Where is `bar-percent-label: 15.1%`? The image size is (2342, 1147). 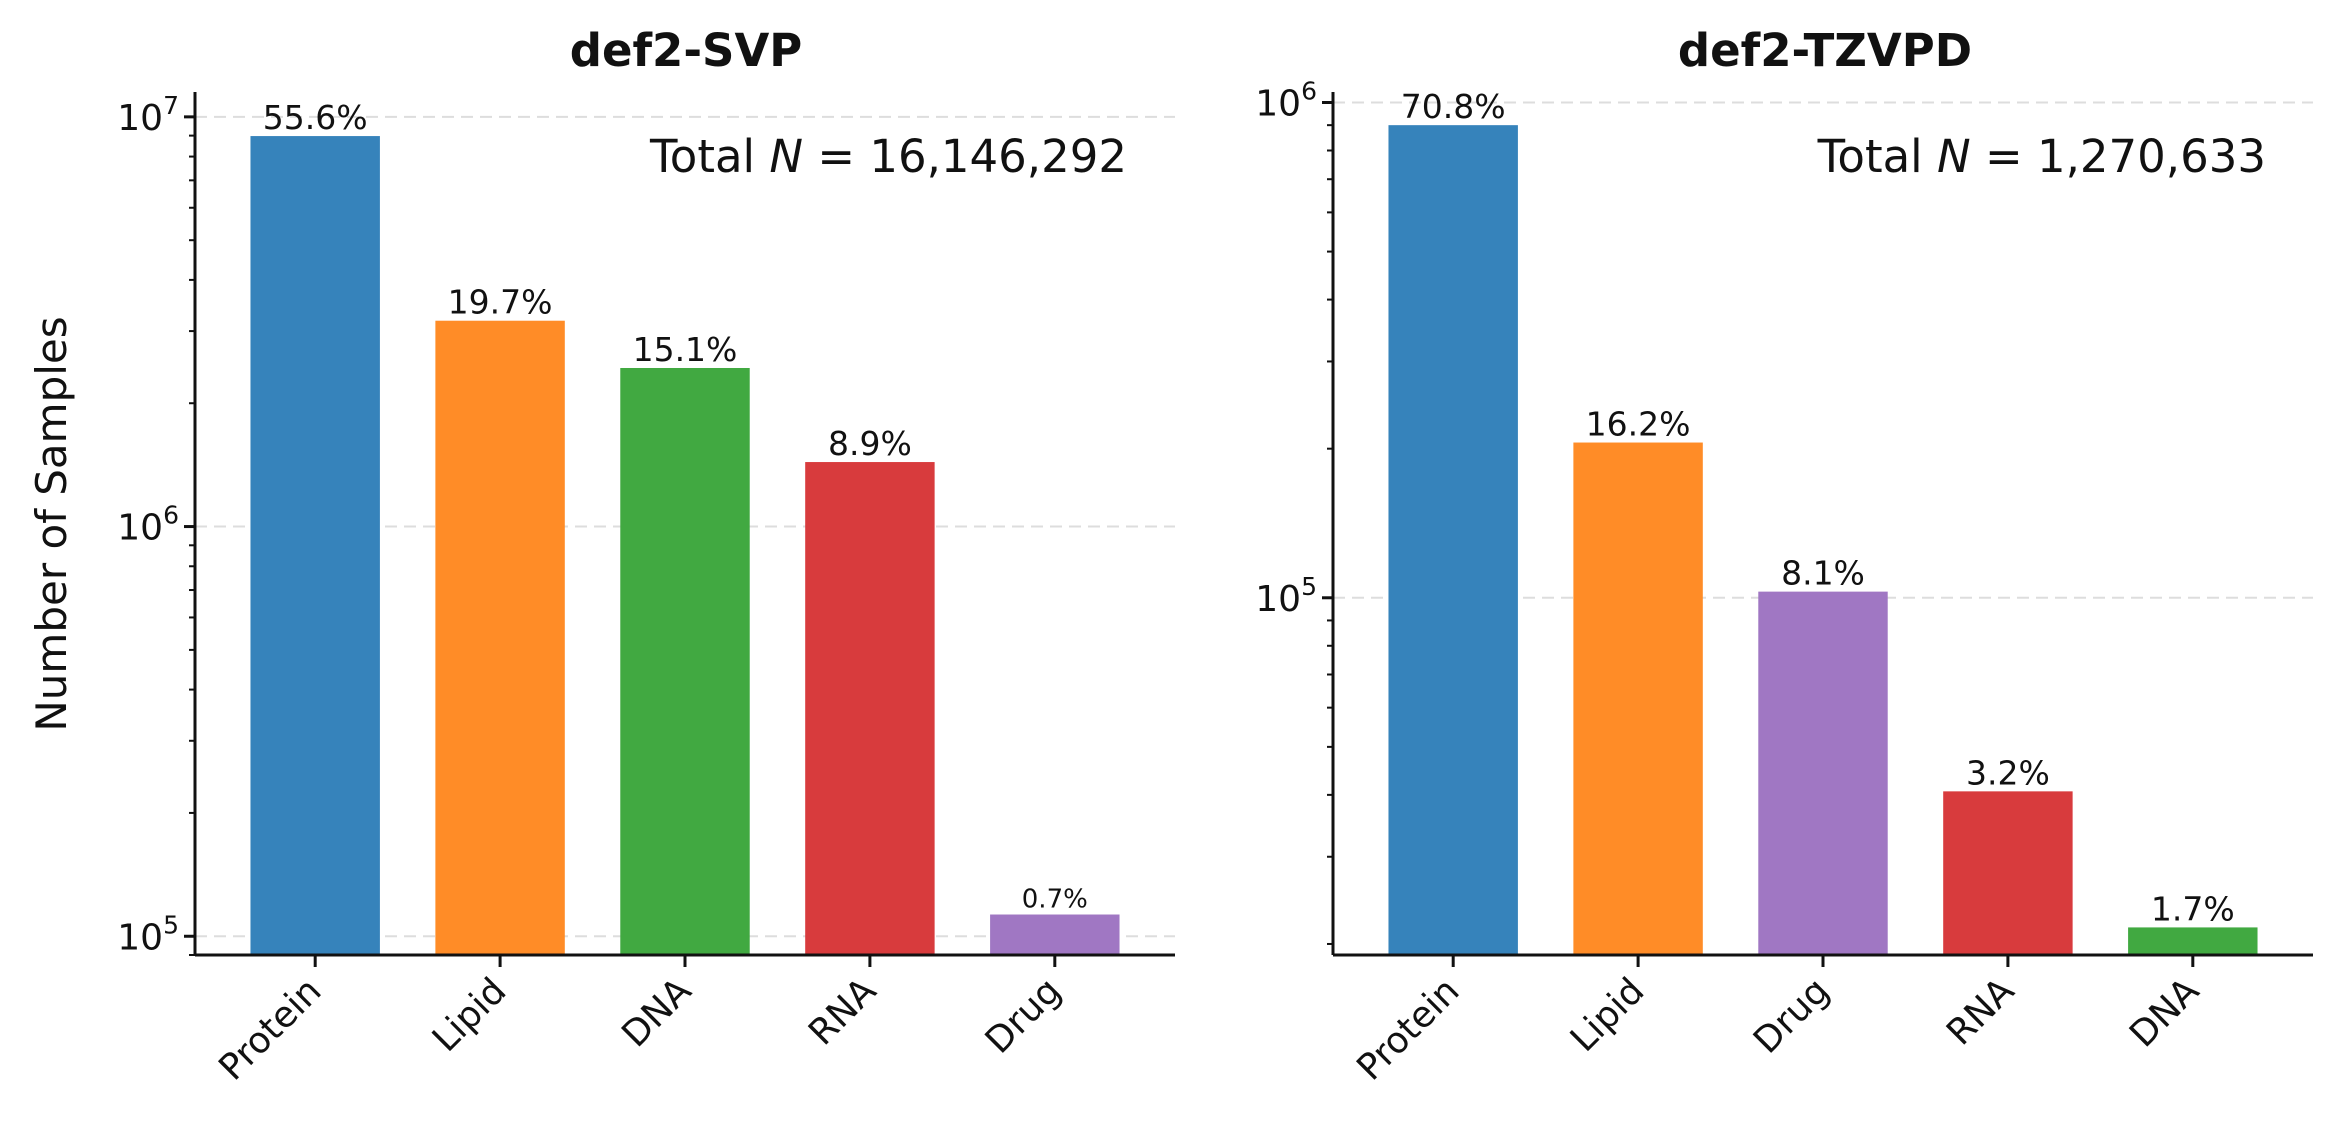
bar-percent-label: 15.1% is located at coordinates (685, 349).